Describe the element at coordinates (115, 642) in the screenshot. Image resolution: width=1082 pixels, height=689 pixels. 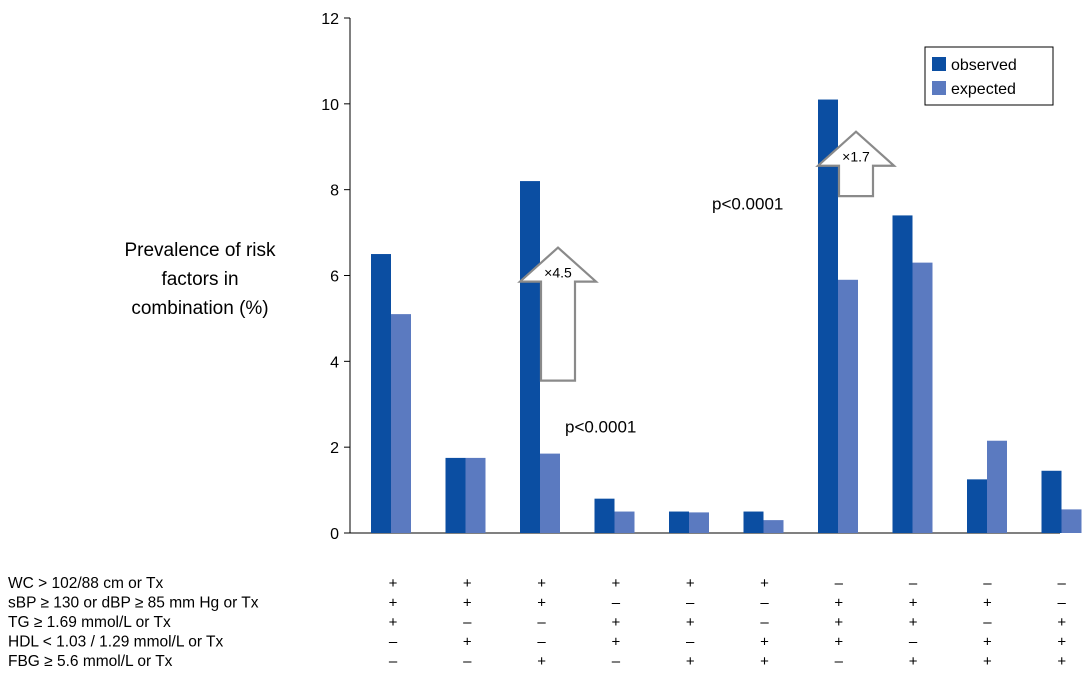
I see `combination-row-label: HDL < 1.03 / 1.29 mmol/L or Tx` at that location.